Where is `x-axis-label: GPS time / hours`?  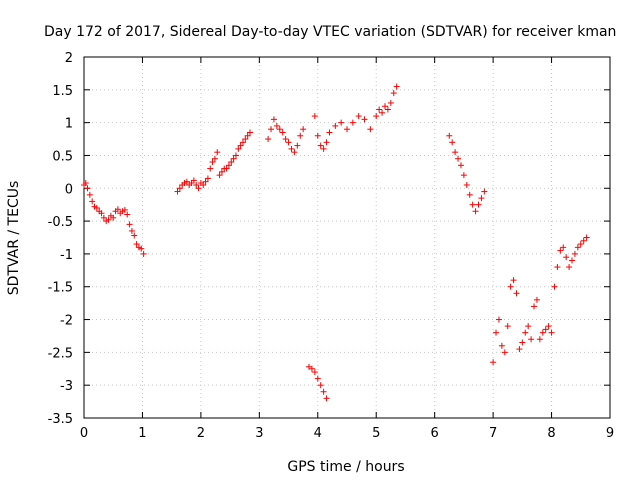
x-axis-label: GPS time / hours is located at coordinates (345, 467).